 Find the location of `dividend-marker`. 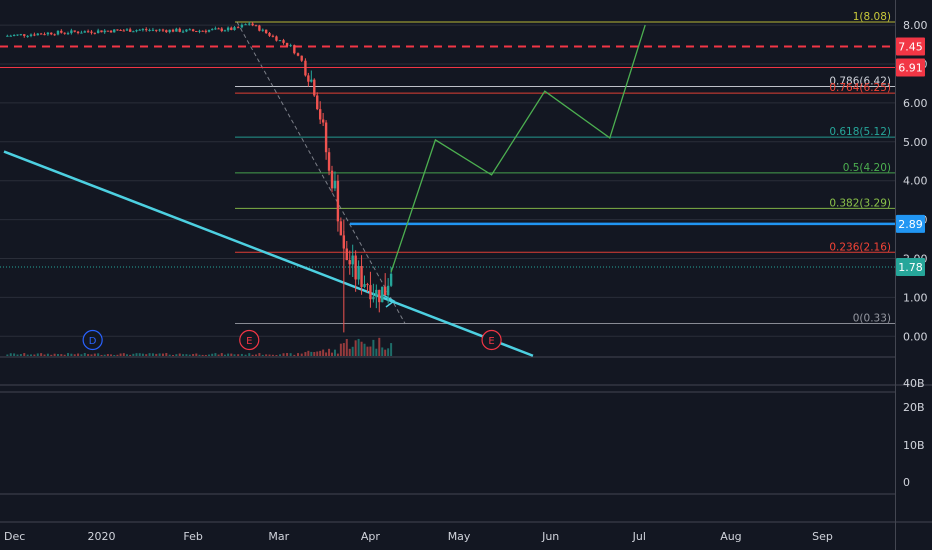

dividend-marker is located at coordinates (92, 340).